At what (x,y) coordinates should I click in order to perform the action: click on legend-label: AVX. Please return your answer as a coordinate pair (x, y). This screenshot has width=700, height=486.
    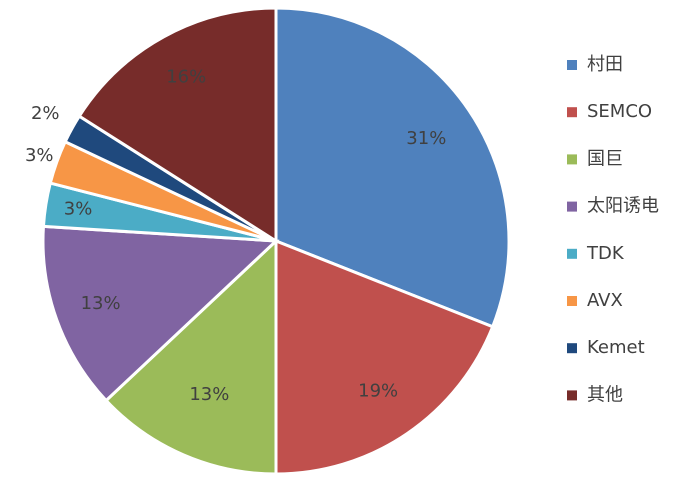
    Looking at the image, I should click on (605, 300).